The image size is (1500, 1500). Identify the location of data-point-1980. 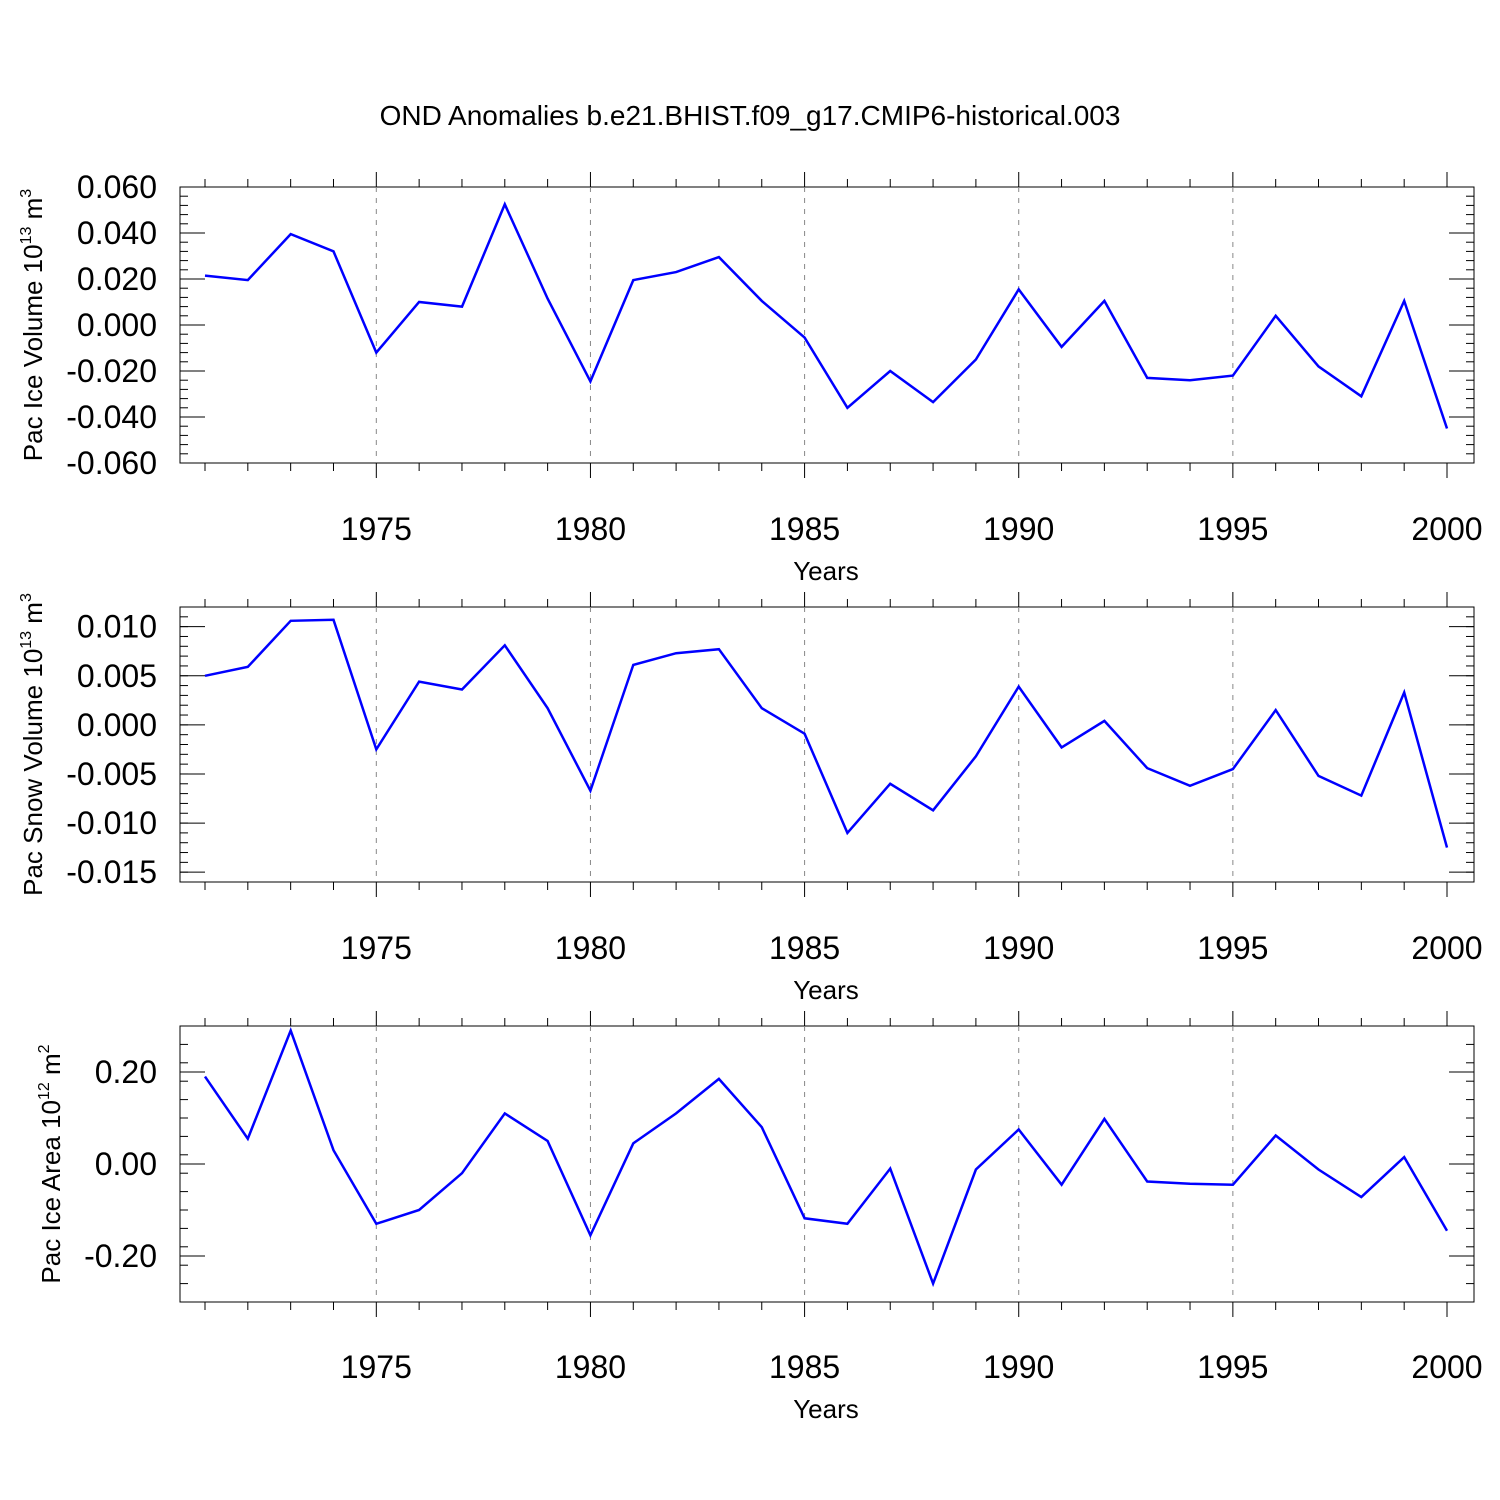
(590, 381).